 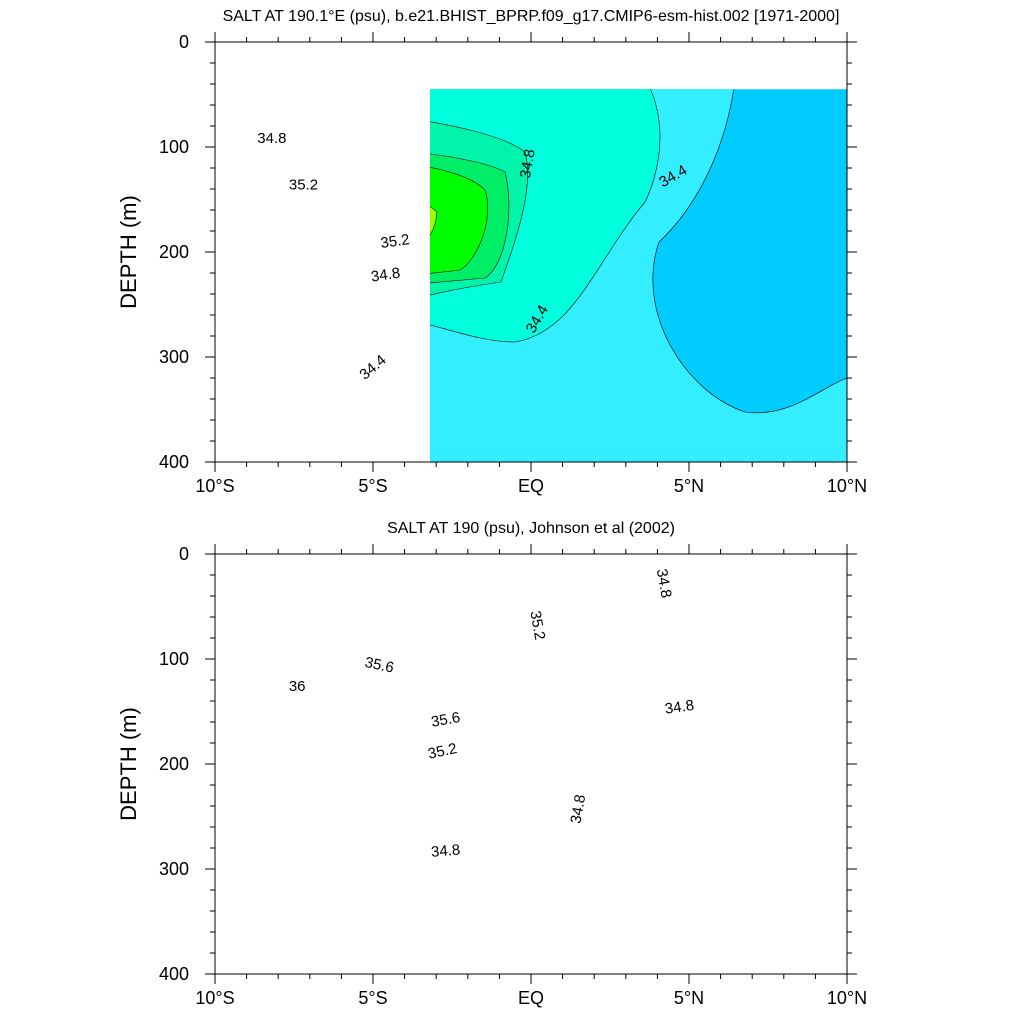 I want to click on contour-label: 34.4, so click(x=372, y=368).